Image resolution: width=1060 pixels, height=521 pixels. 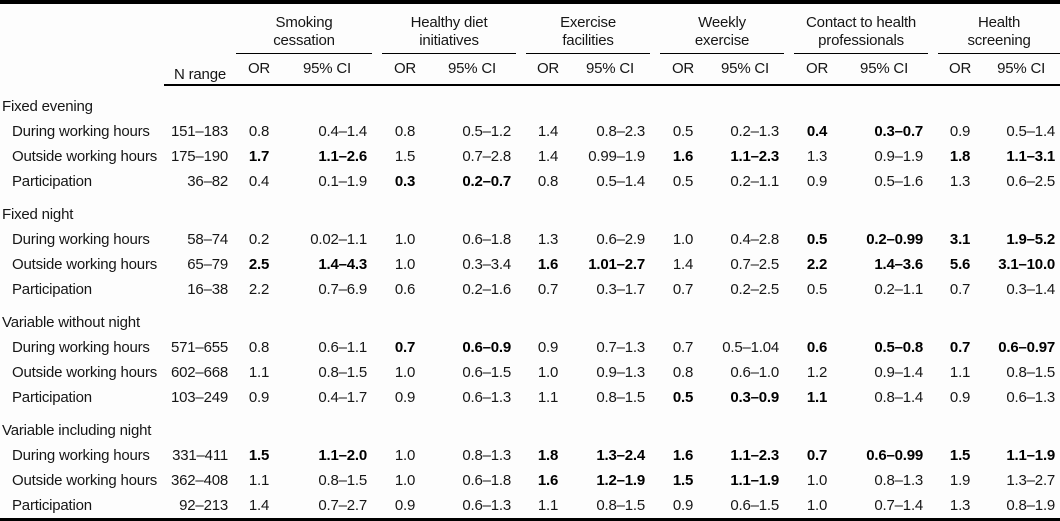 What do you see at coordinates (487, 264) in the screenshot?
I see `ci-value: 0.3–3.4` at bounding box center [487, 264].